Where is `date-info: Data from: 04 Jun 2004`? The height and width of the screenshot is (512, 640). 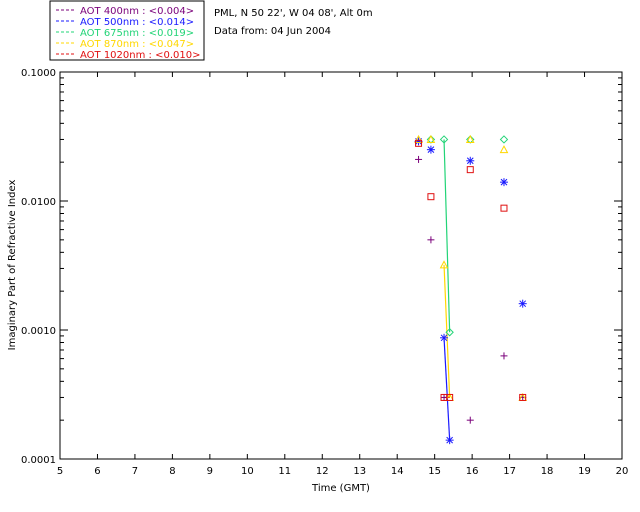
date-info: Data from: 04 Jun 2004 is located at coordinates (272, 31).